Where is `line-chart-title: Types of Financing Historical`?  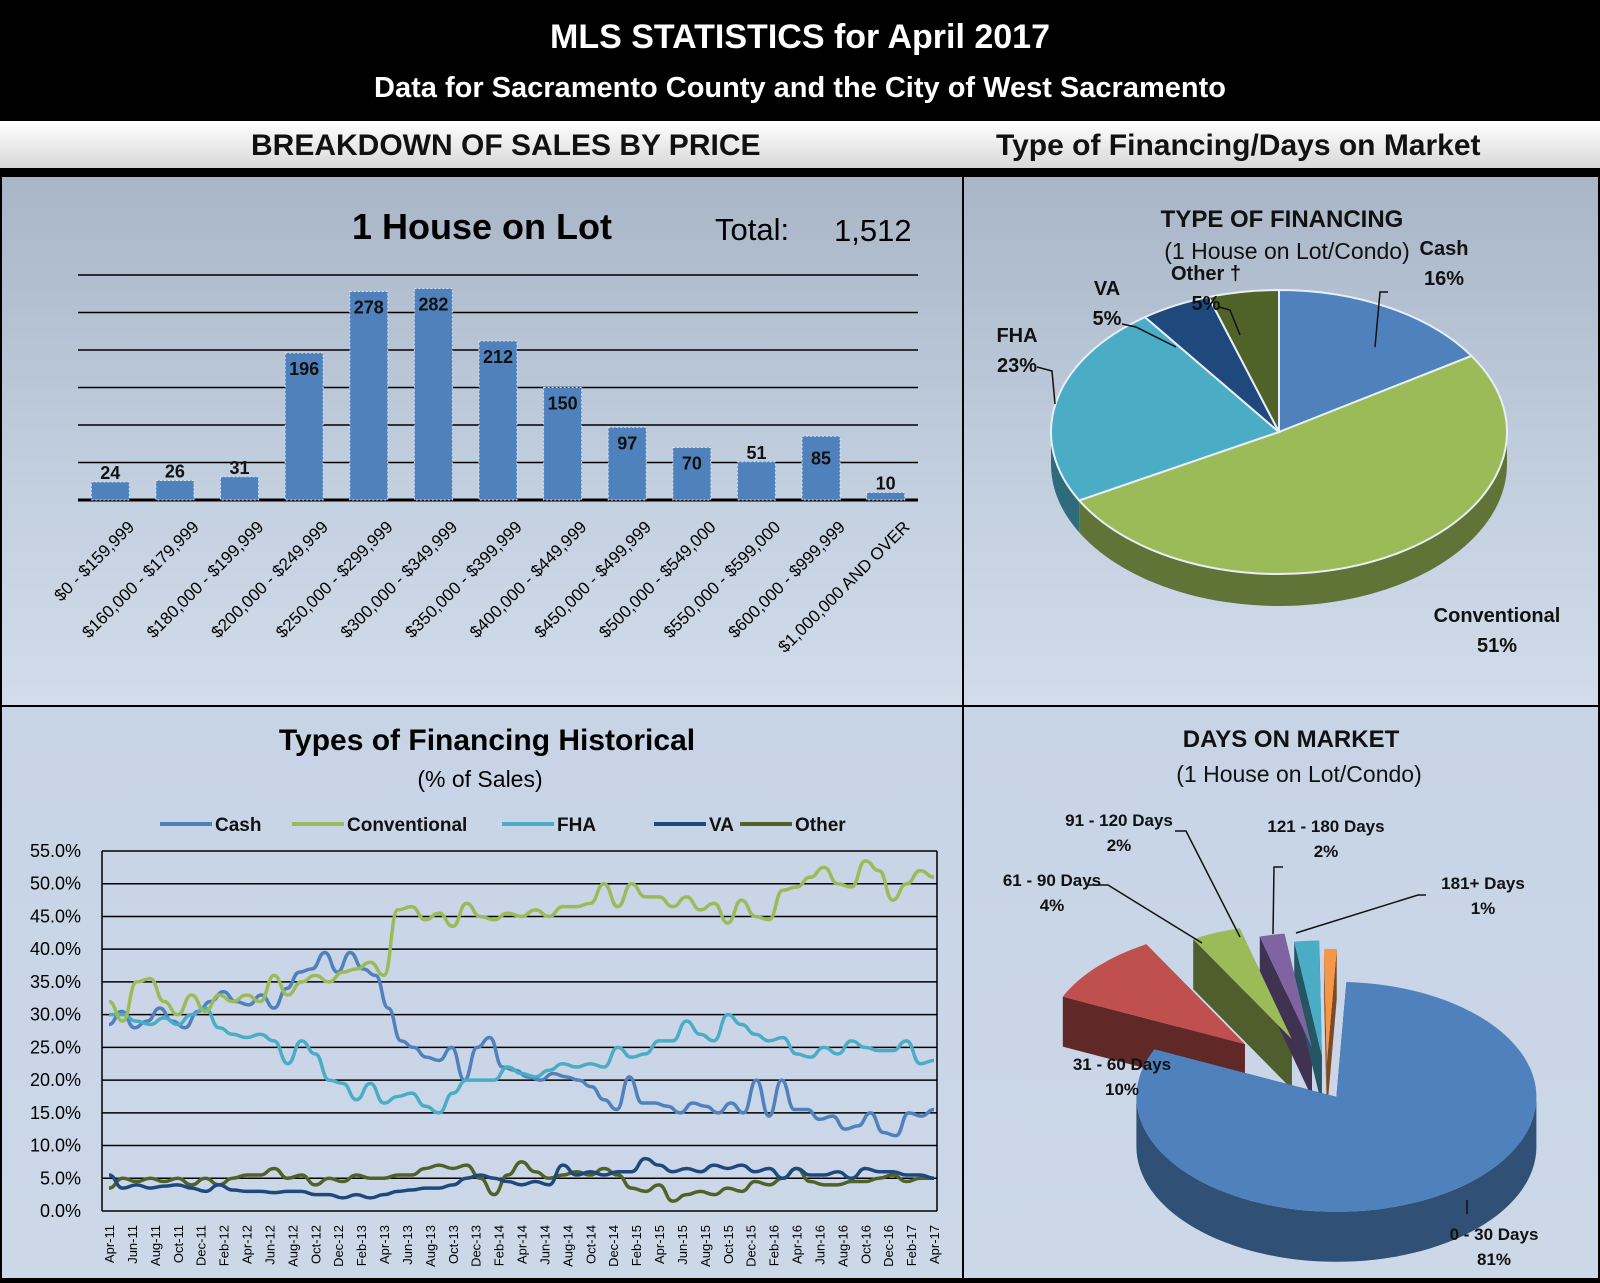 line-chart-title: Types of Financing Historical is located at coordinates (487, 740).